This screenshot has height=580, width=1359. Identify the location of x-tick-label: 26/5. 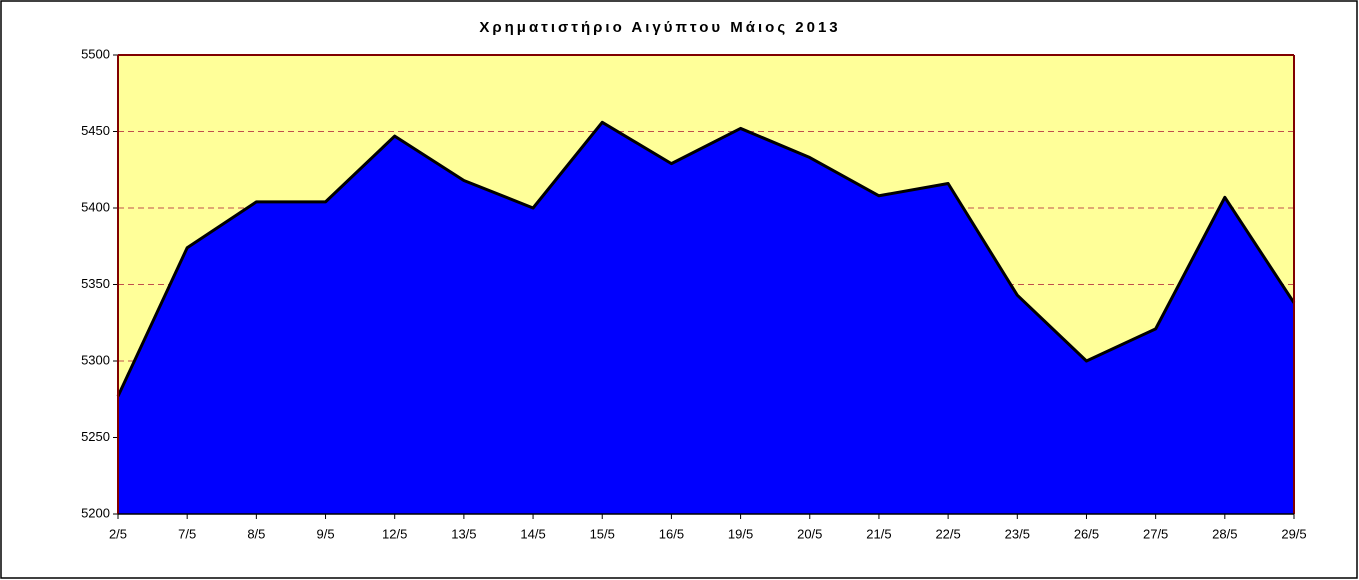
(1086, 533).